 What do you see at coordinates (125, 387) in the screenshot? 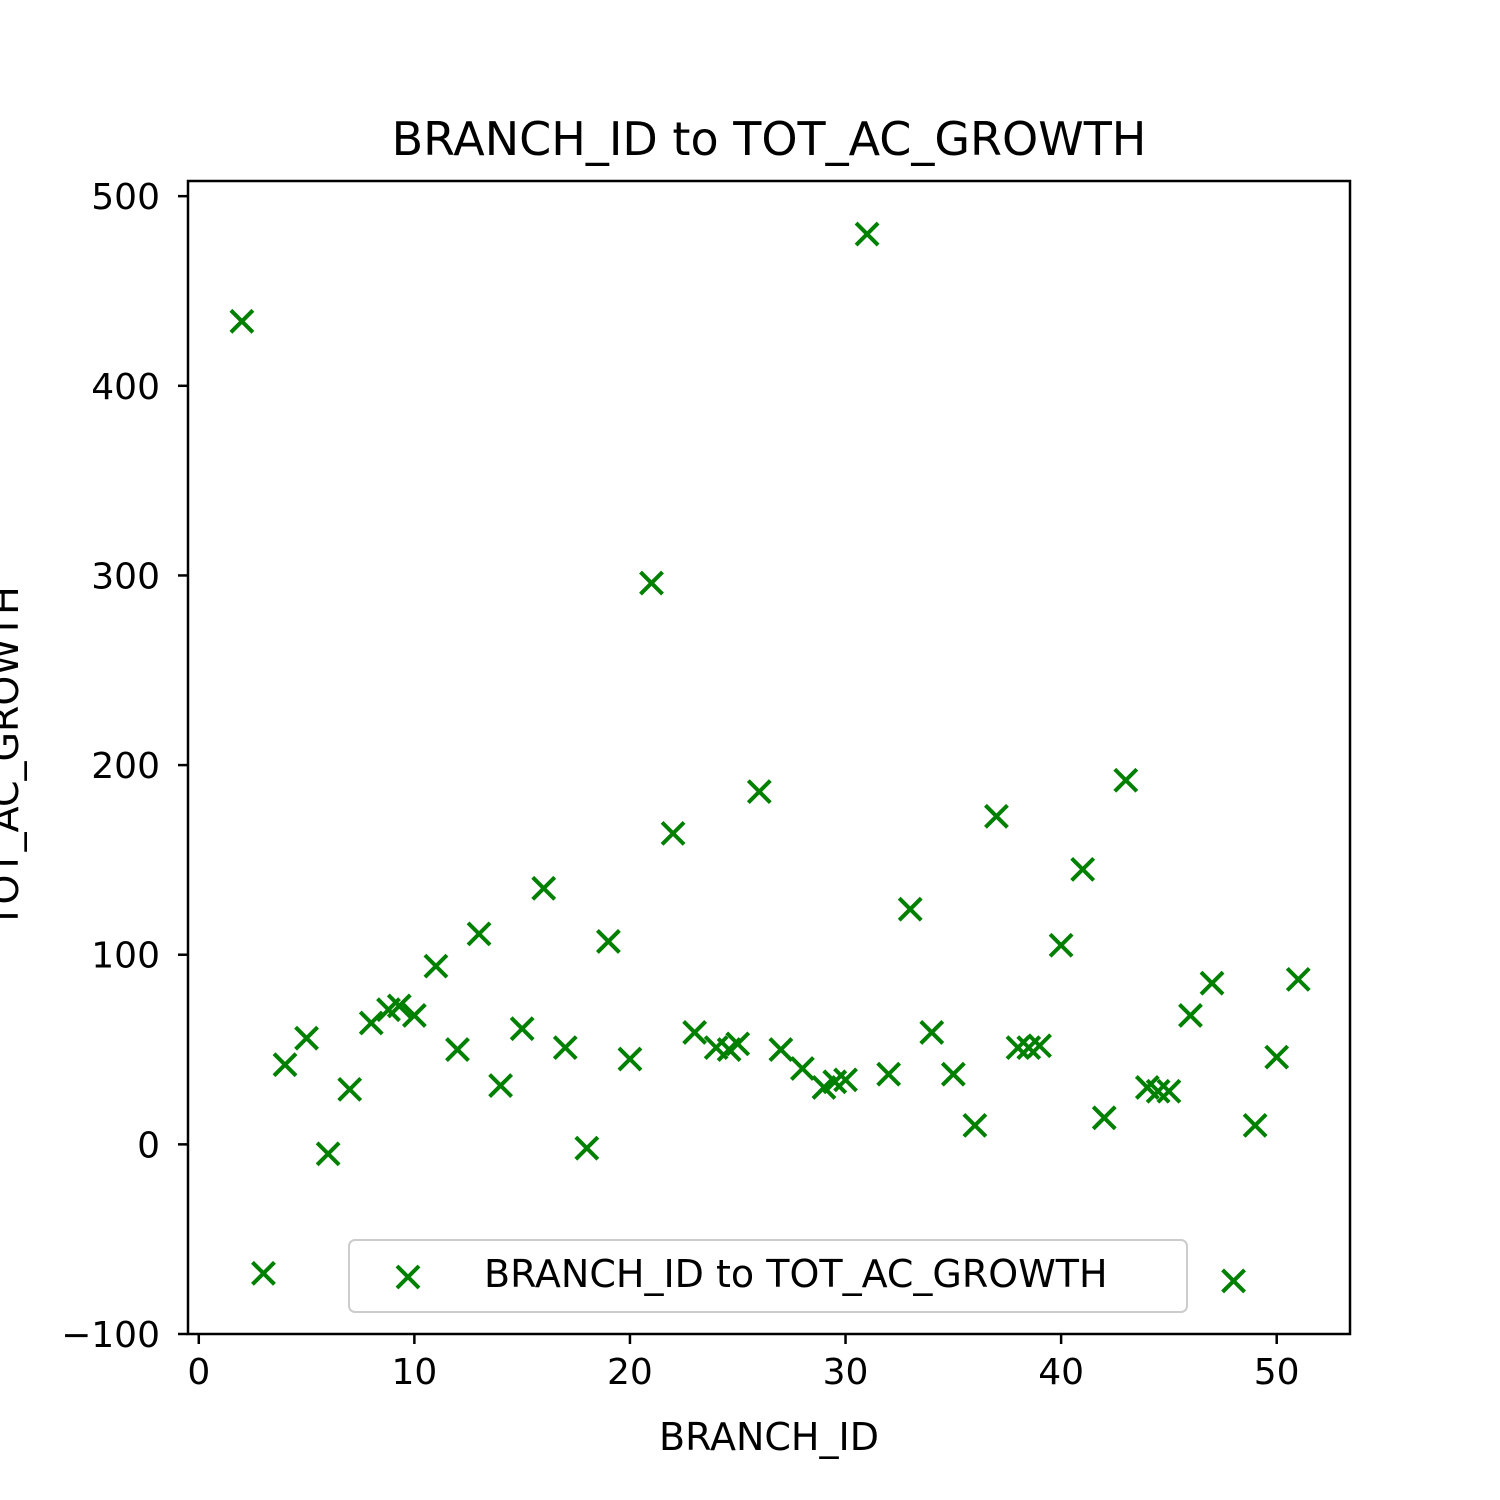
I see `y-tick-label: 400` at bounding box center [125, 387].